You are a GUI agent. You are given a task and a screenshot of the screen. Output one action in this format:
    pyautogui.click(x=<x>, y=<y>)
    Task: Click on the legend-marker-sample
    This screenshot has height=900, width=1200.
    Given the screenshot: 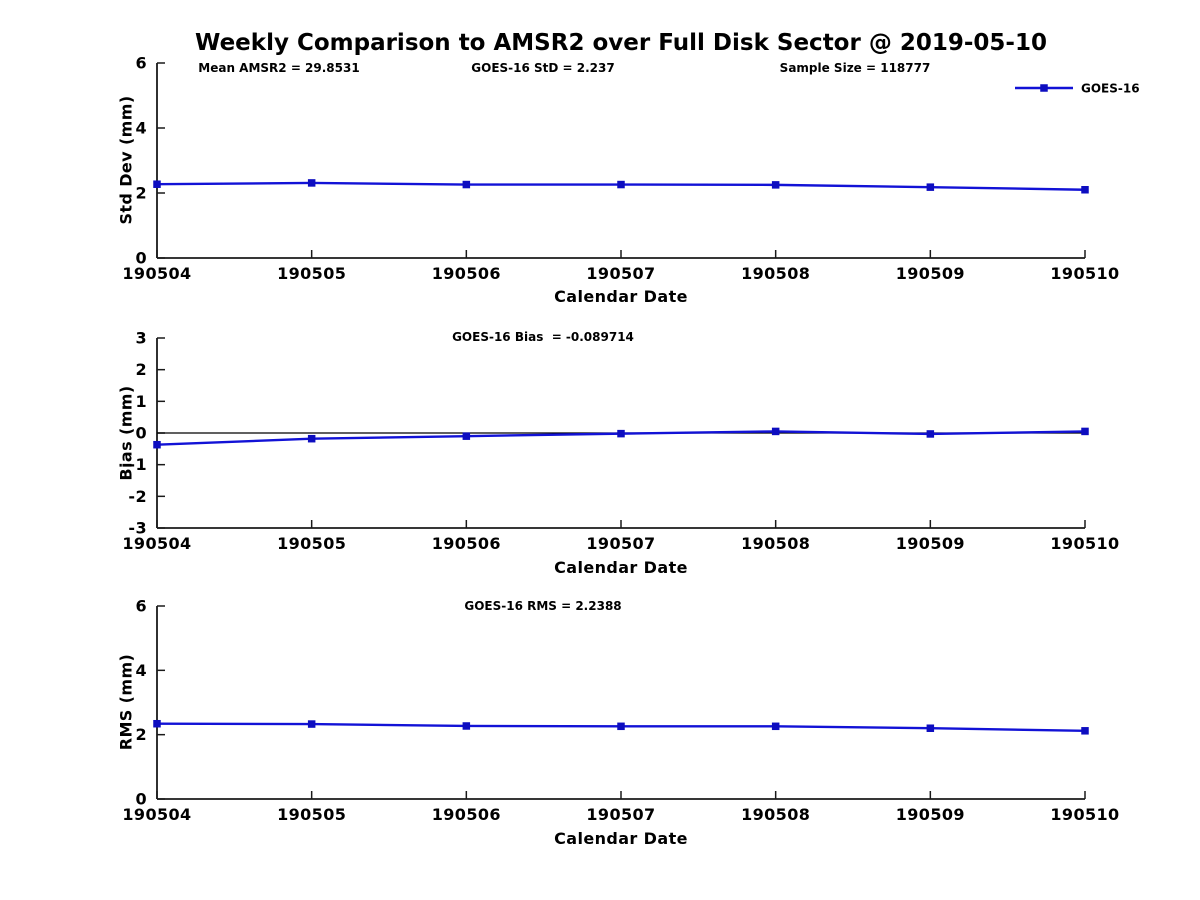 What is the action you would take?
    pyautogui.click(x=1044, y=88)
    